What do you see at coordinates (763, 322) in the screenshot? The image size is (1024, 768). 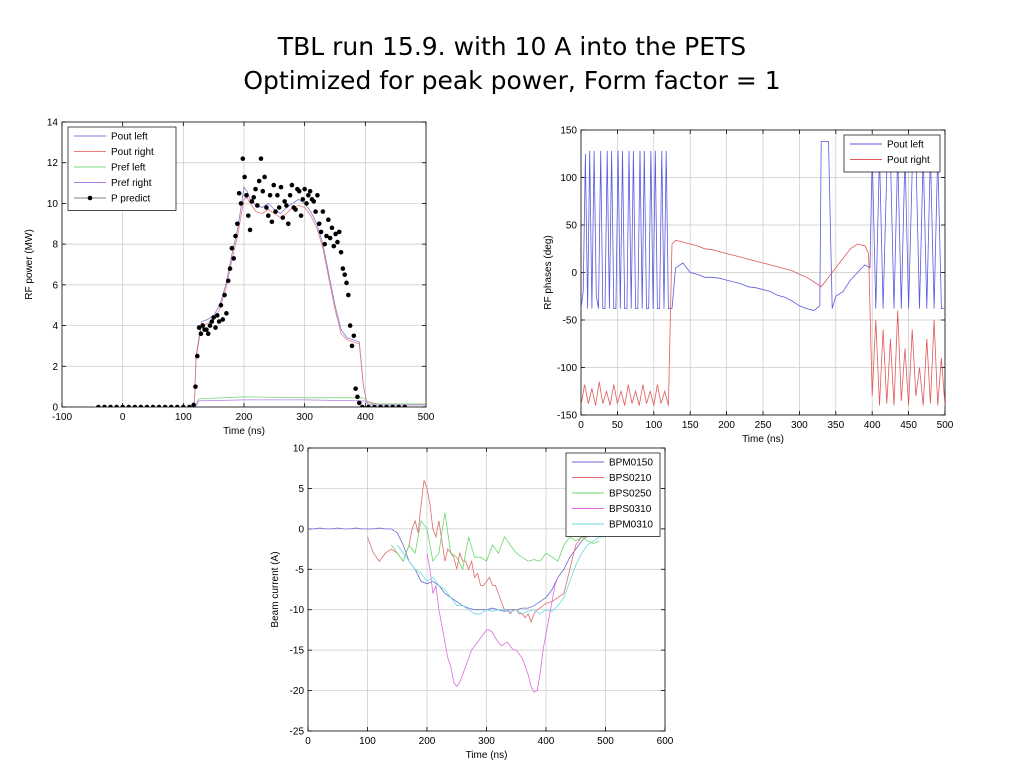 I see `series-line-pout-right` at bounding box center [763, 322].